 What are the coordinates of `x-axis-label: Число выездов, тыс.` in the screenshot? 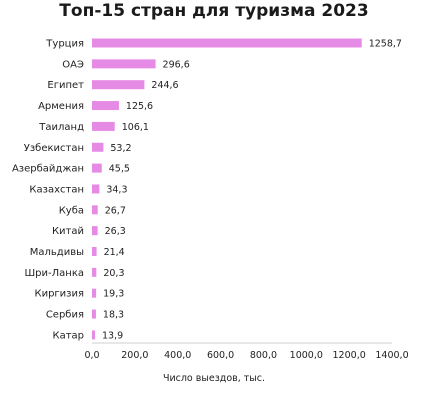 It's located at (214, 378).